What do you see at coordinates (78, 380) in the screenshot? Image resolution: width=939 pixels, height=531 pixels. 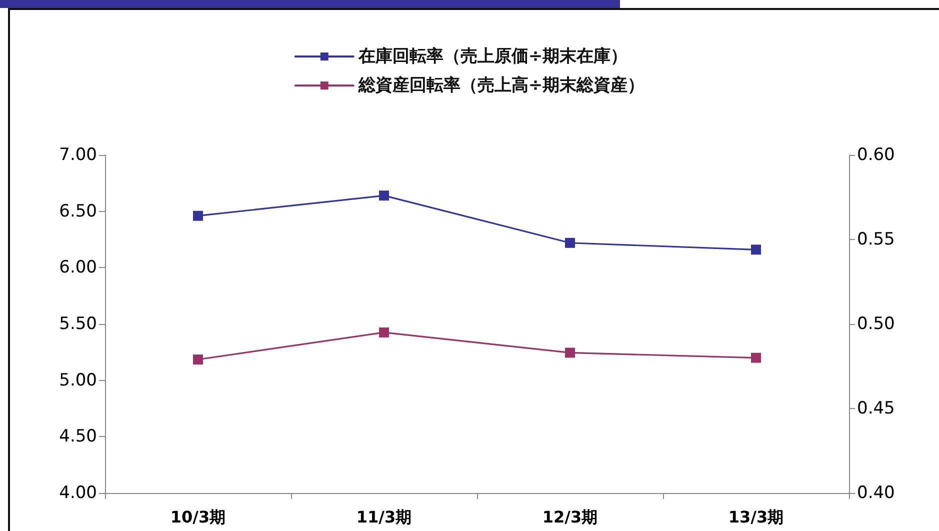 I see `y-tick-label: 5.00` at bounding box center [78, 380].